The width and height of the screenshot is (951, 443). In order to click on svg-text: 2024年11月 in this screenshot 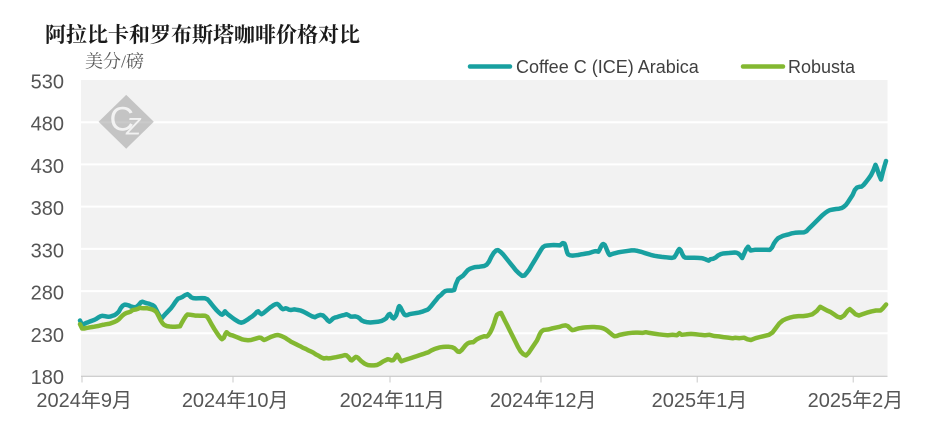, I will do `click(392, 400)`.